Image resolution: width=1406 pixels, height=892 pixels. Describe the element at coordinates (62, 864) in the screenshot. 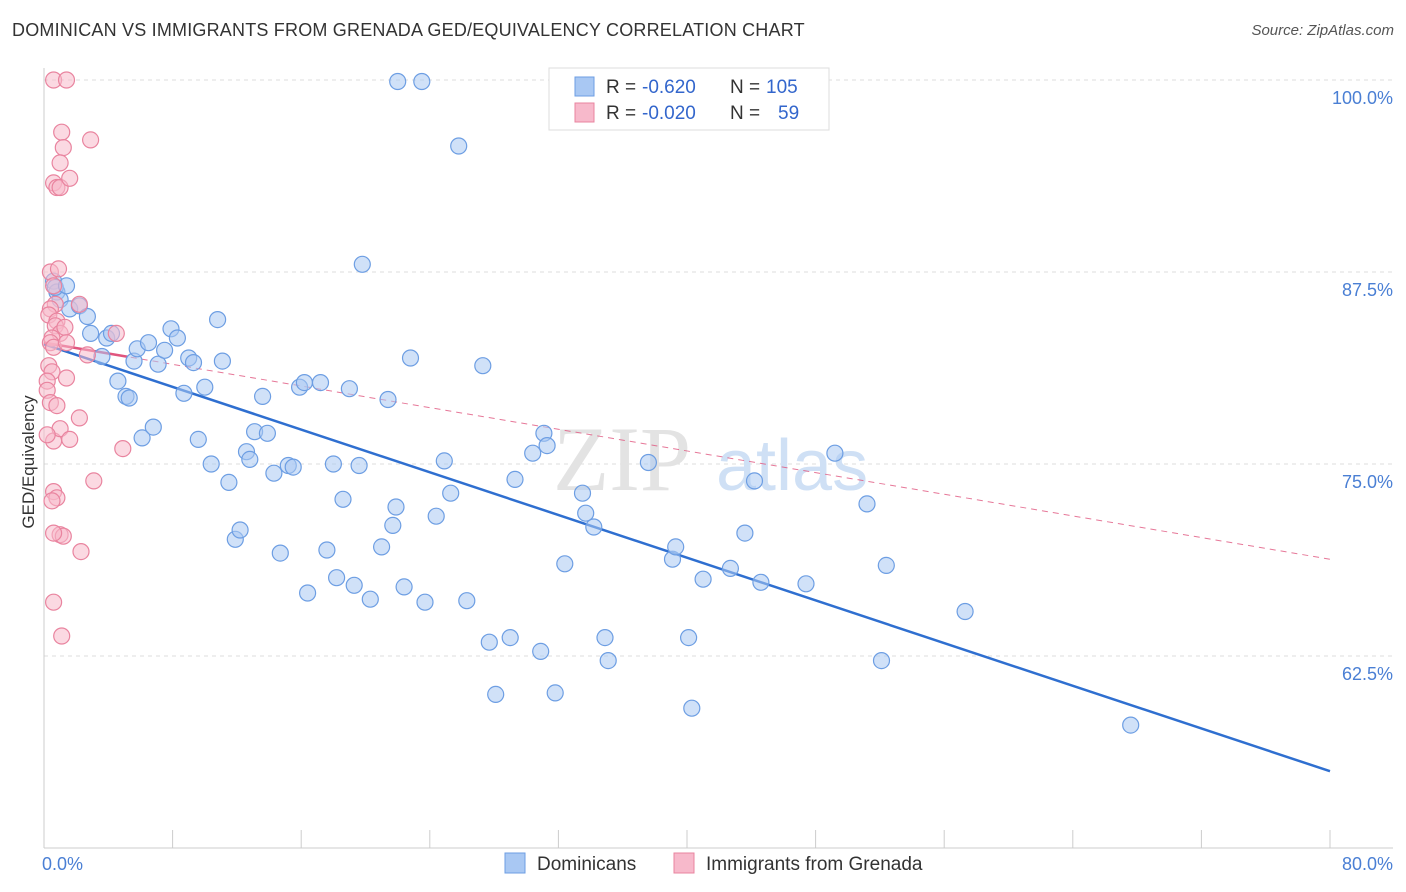

I see `x-tick-label-0: 0.0%` at that location.